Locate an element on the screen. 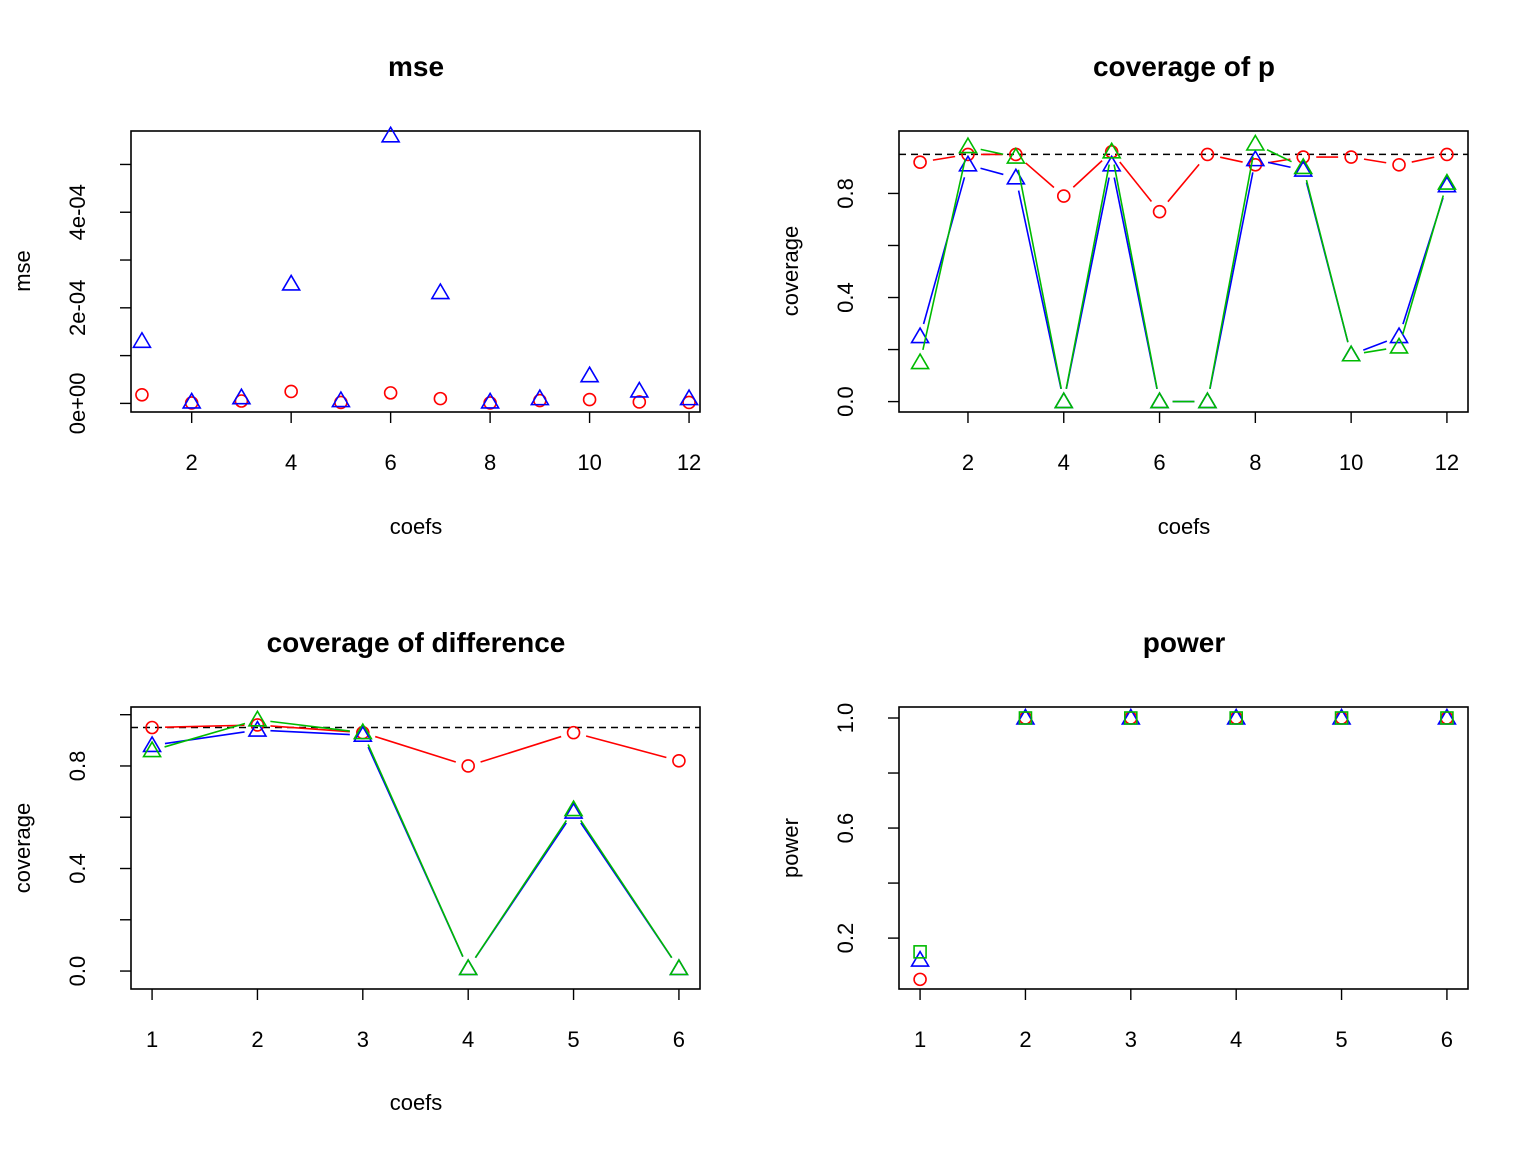 Image resolution: width=1536 pixels, height=1152 pixels. x-tick-label: 12 is located at coordinates (689, 462).